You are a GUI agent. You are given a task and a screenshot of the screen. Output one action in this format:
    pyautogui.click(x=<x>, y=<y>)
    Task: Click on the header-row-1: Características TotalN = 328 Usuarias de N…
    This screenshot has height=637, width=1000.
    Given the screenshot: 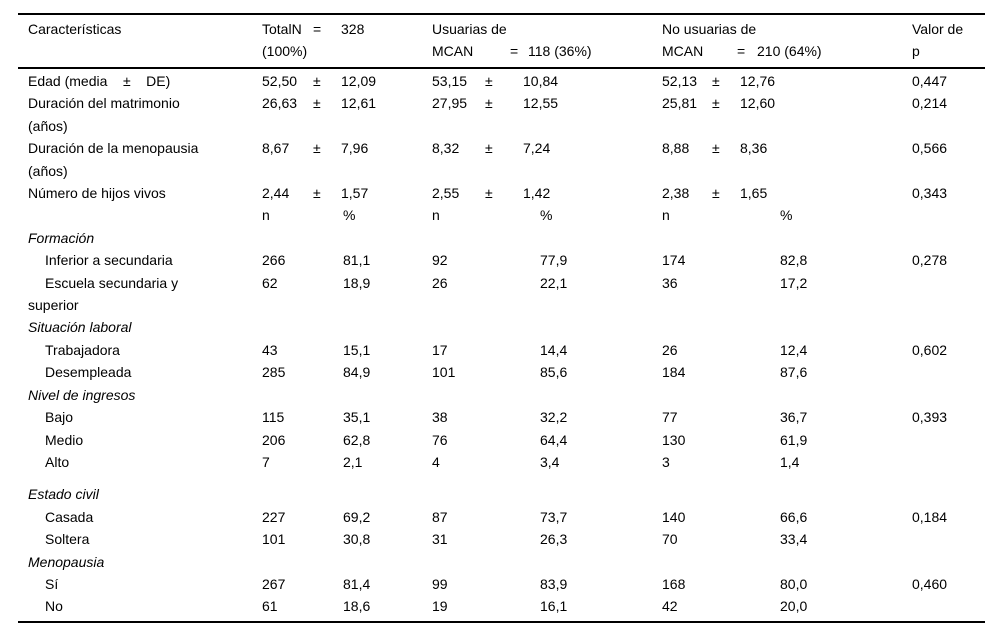 What is the action you would take?
    pyautogui.click(x=501, y=30)
    